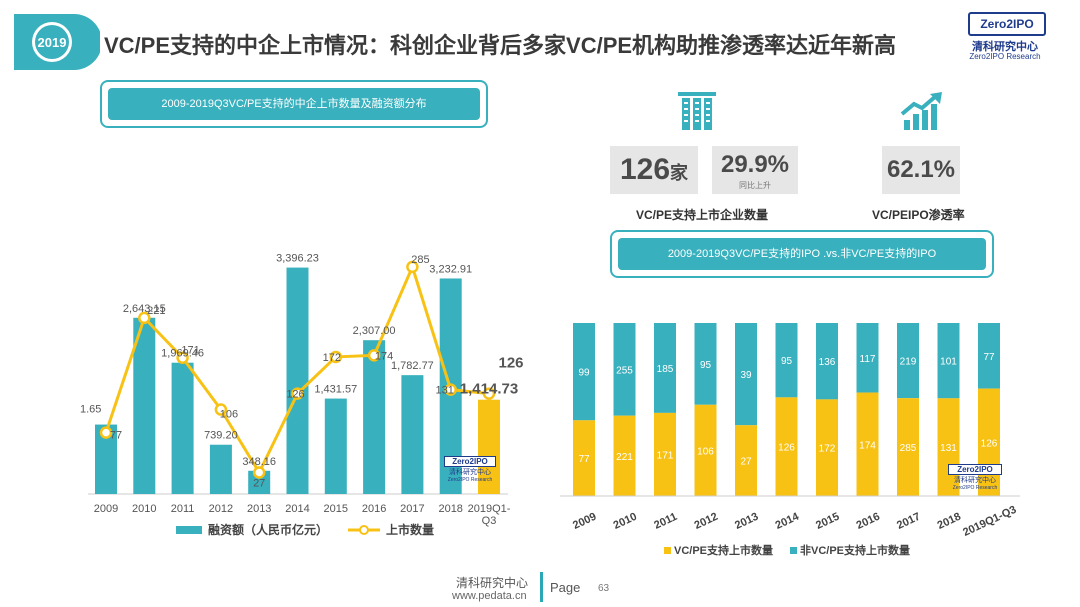  What do you see at coordinates (665, 455) in the screenshot?
I see `vcpe-label: 171` at bounding box center [665, 455].